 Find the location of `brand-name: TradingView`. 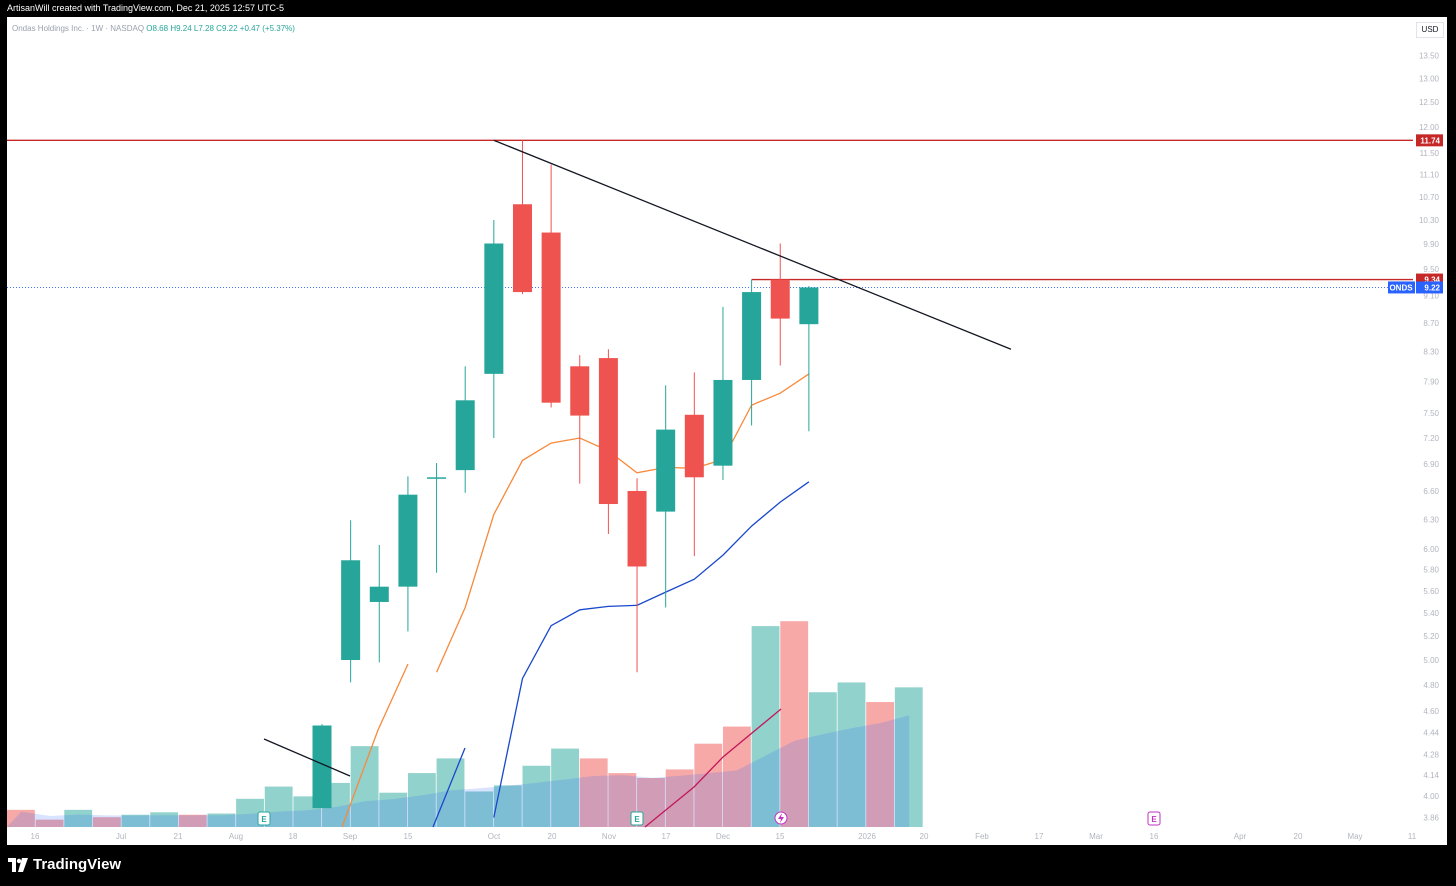

brand-name: TradingView is located at coordinates (77, 864).